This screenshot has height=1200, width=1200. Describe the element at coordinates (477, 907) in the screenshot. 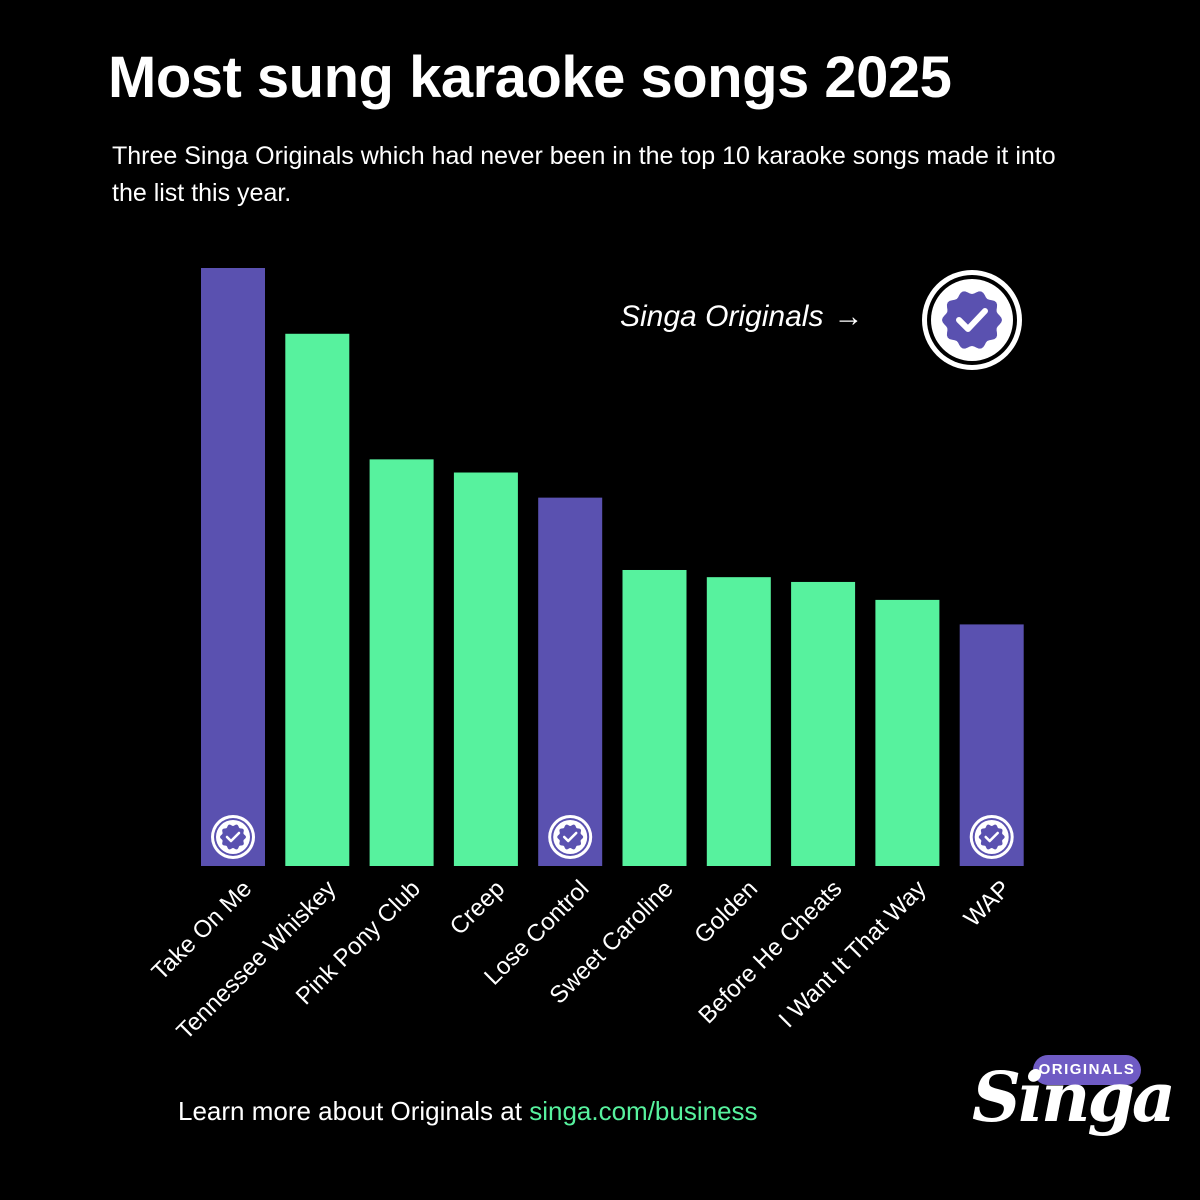

I see `x-tick-label: Creep` at that location.